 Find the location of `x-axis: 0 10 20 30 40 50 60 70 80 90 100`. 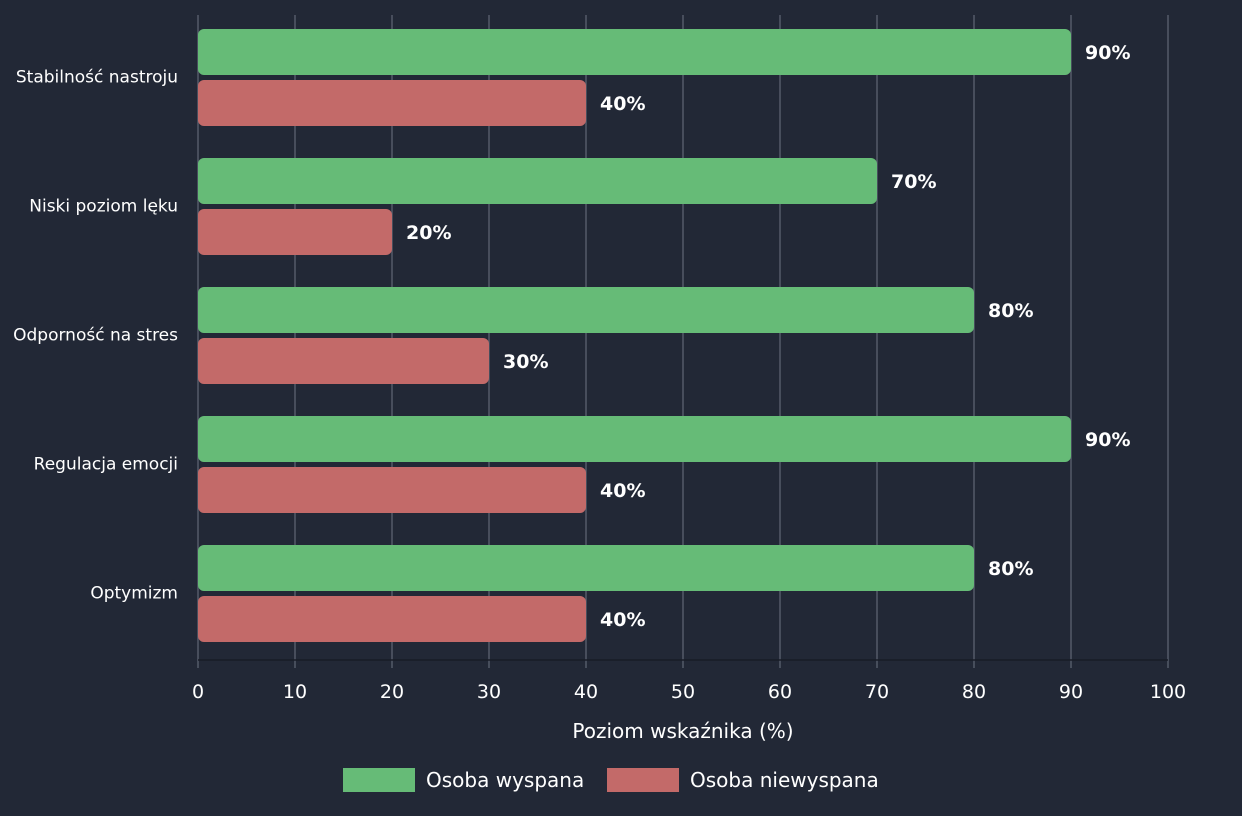

x-axis: 0 10 20 30 40 50 60 70 80 90 100 is located at coordinates (689, 681).